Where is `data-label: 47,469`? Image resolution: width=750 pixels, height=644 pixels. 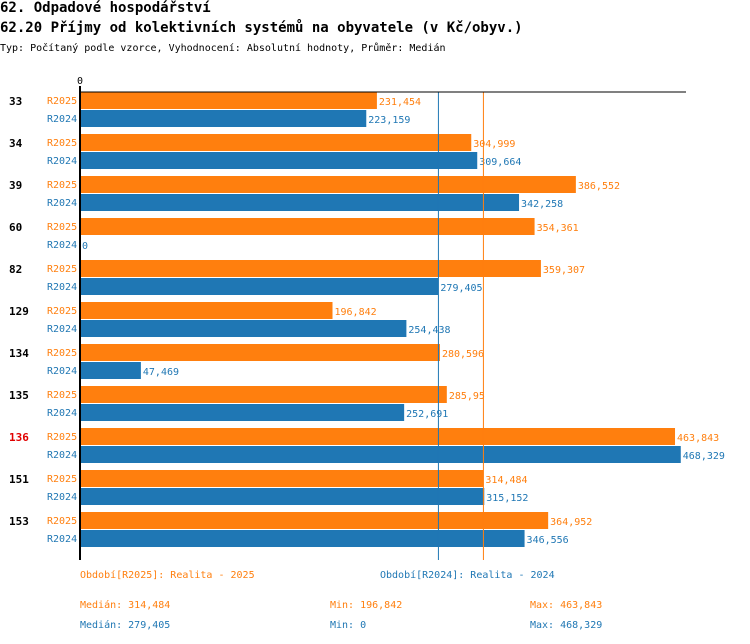
data-label: 47,469 is located at coordinates (161, 372).